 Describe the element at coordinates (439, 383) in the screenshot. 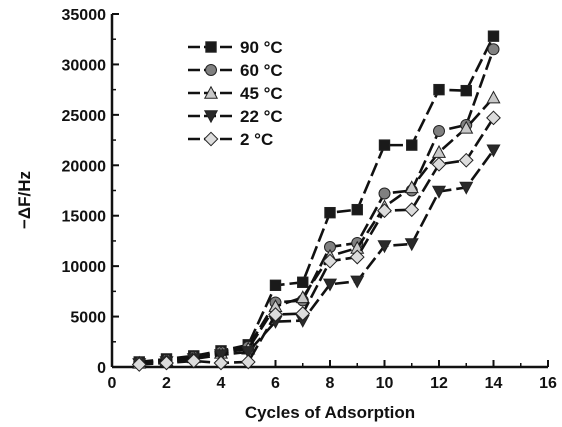

I see `x-tick-label: 12` at that location.